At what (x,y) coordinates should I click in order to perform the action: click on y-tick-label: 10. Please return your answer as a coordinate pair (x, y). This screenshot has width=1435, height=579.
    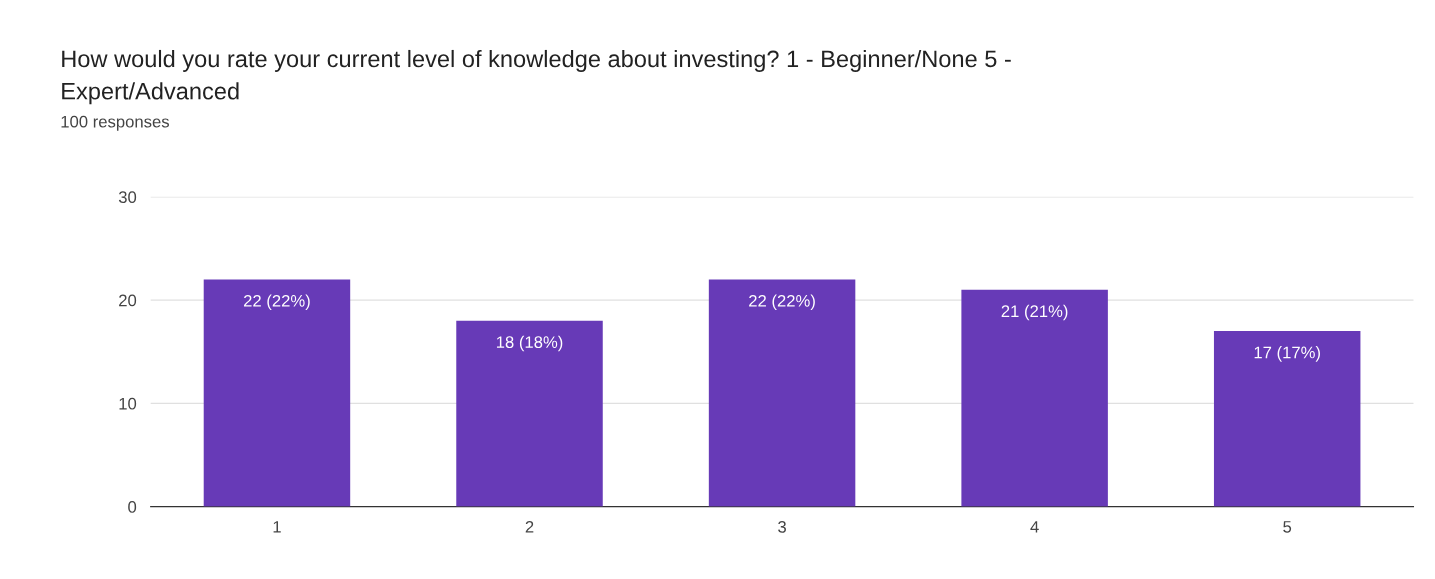
    Looking at the image, I should click on (128, 403).